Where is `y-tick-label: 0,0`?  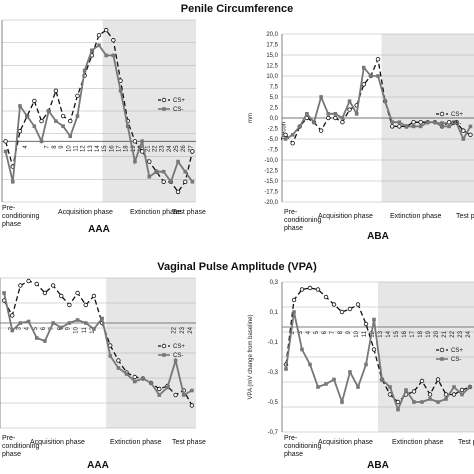 y-tick-label: 0,0 is located at coordinates (274, 119).